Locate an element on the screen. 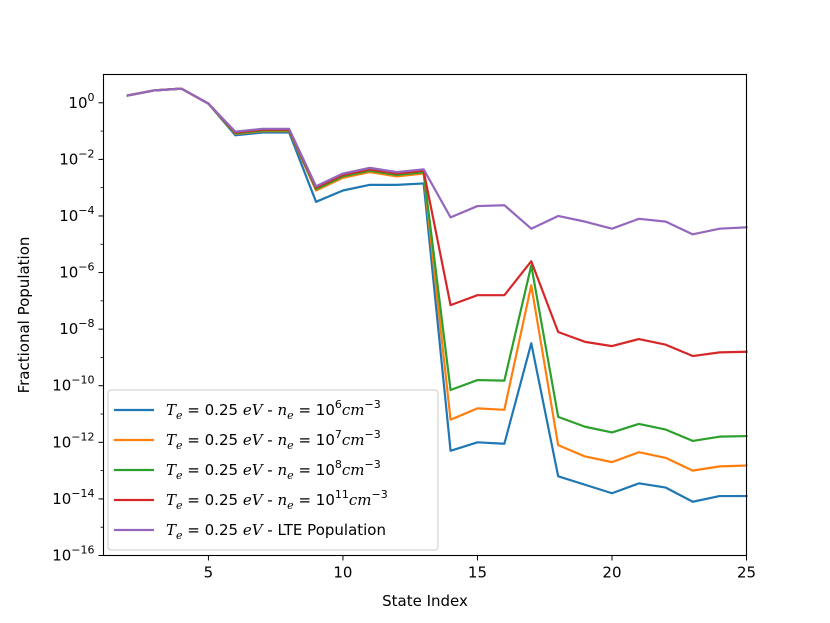  y-axis-title: Fractional Population is located at coordinates (24, 315).